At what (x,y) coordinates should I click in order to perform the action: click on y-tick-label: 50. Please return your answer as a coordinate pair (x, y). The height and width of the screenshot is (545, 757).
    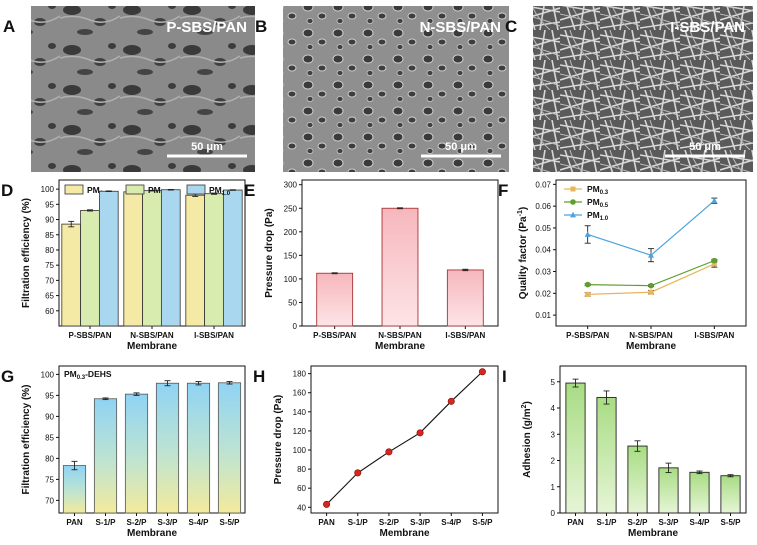
    Looking at the image, I should click on (292, 302).